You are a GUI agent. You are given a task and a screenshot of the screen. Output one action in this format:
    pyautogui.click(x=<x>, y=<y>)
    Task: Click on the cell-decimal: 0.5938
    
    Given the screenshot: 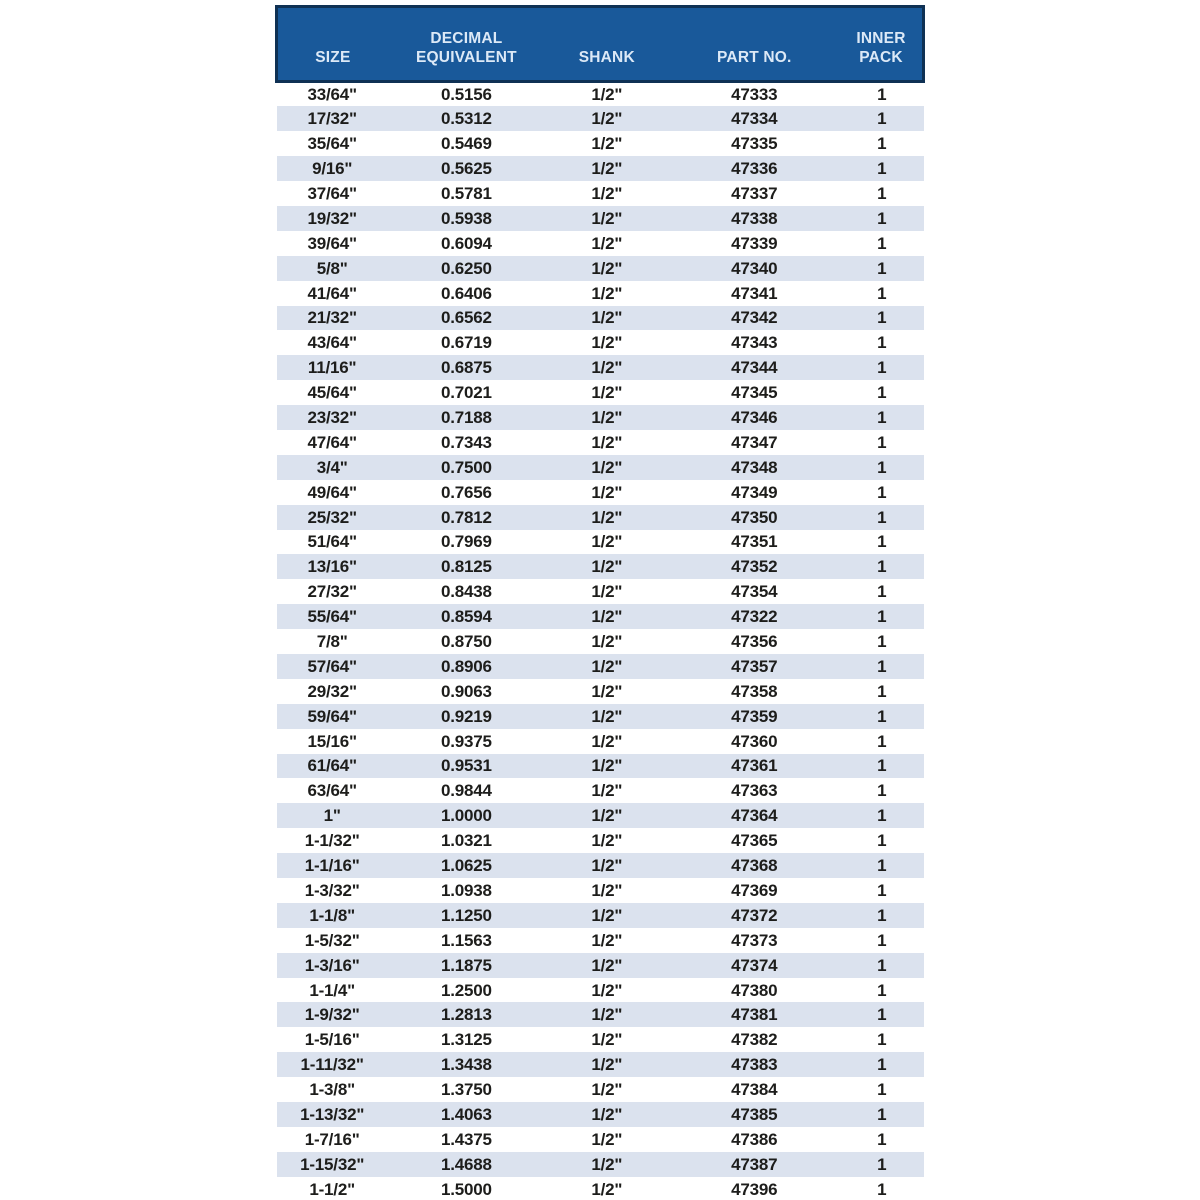 What is the action you would take?
    pyautogui.click(x=466, y=218)
    